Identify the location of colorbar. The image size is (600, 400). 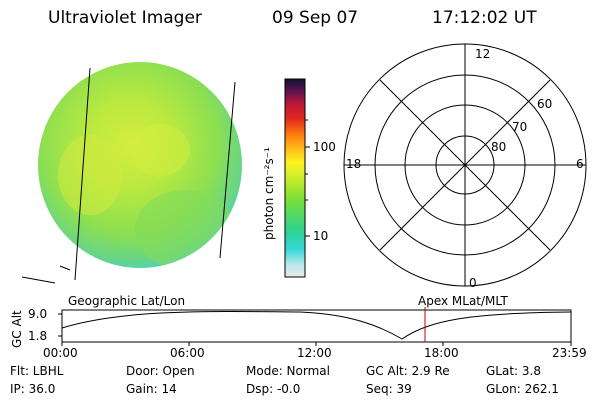
(297, 178).